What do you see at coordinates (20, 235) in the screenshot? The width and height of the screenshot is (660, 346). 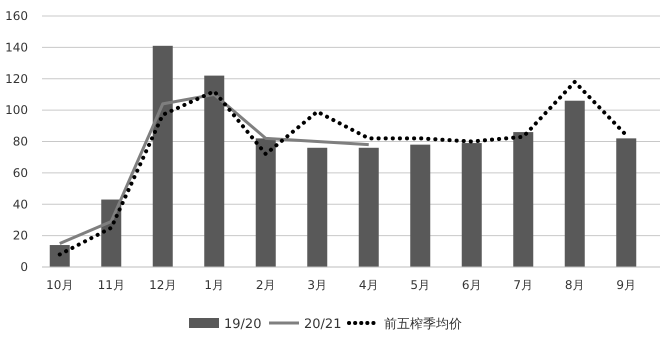 I see `ytick: 20` at bounding box center [20, 235].